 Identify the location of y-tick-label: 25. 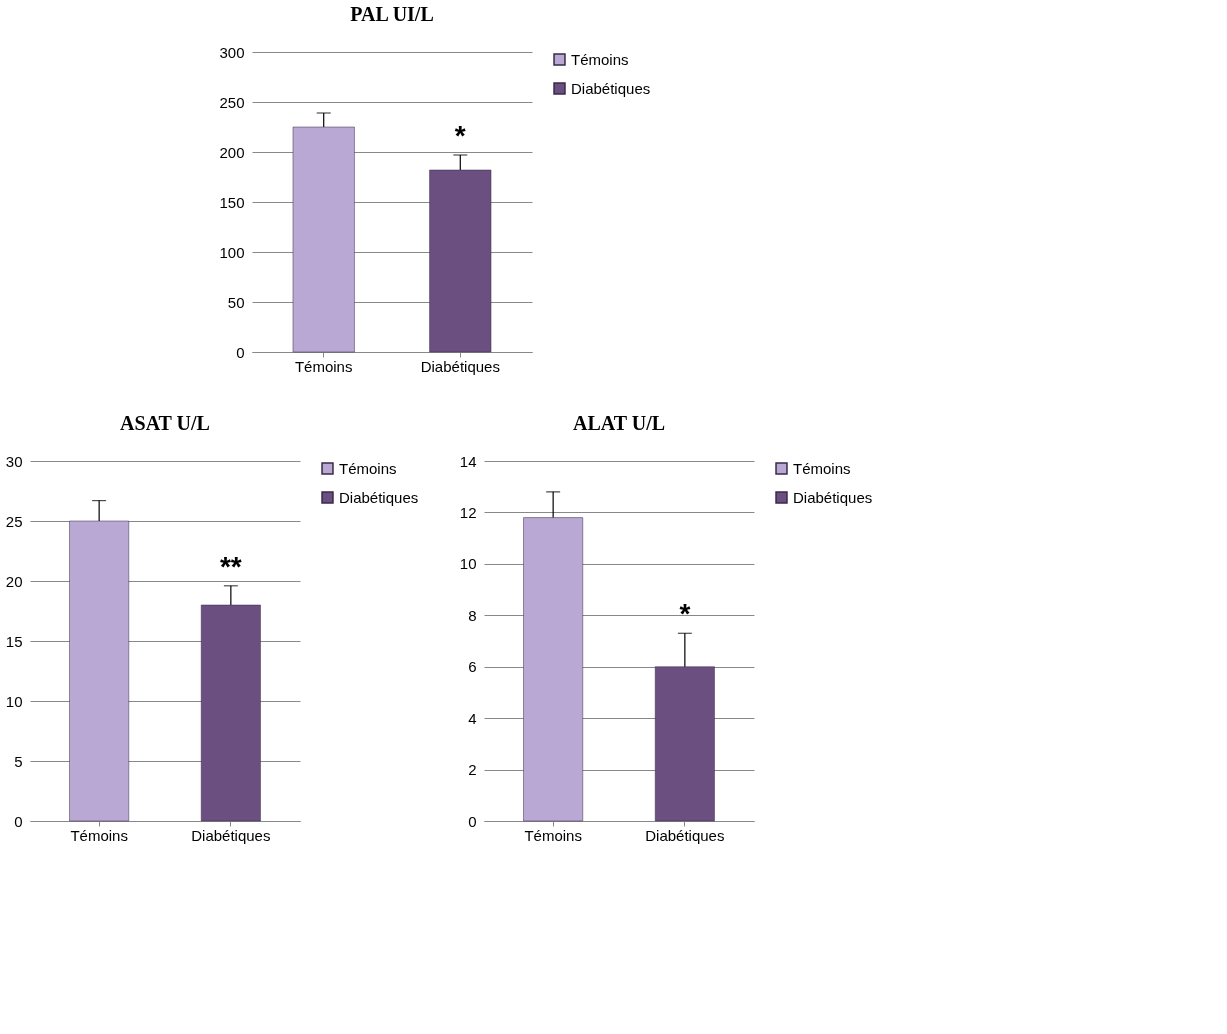
(14, 521).